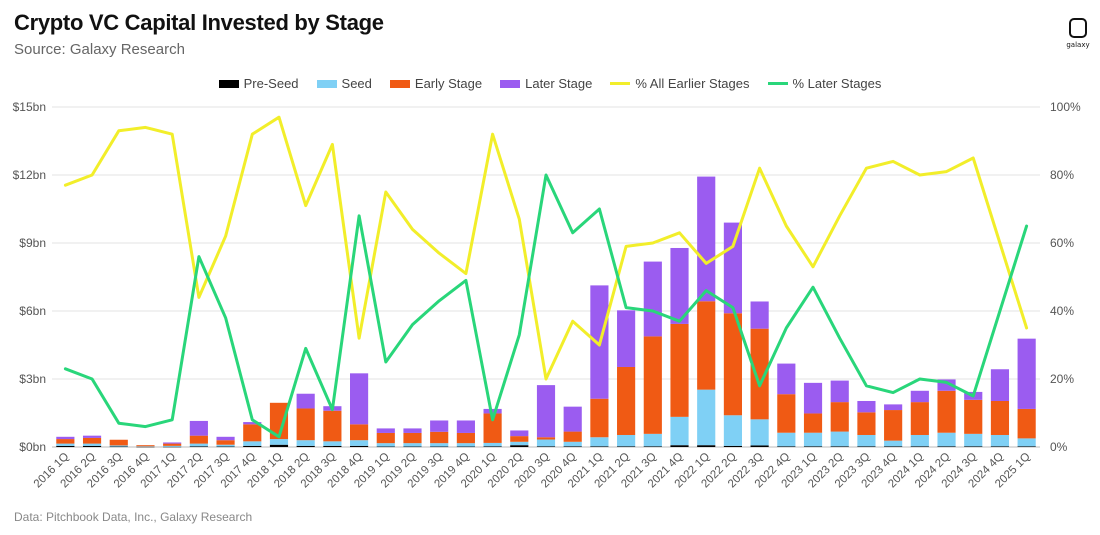 This screenshot has height=535, width=1100. Describe the element at coordinates (1078, 28) in the screenshot. I see `galaxy-logo-icon` at that location.